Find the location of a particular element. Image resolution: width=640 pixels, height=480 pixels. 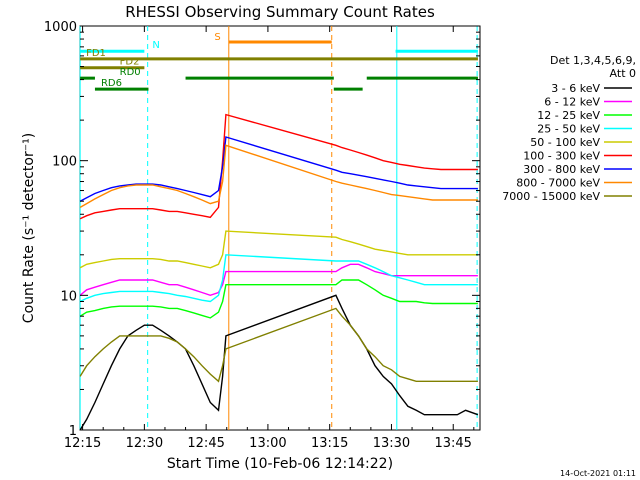

state-bar-label-rd6: RD6 is located at coordinates (111, 83).